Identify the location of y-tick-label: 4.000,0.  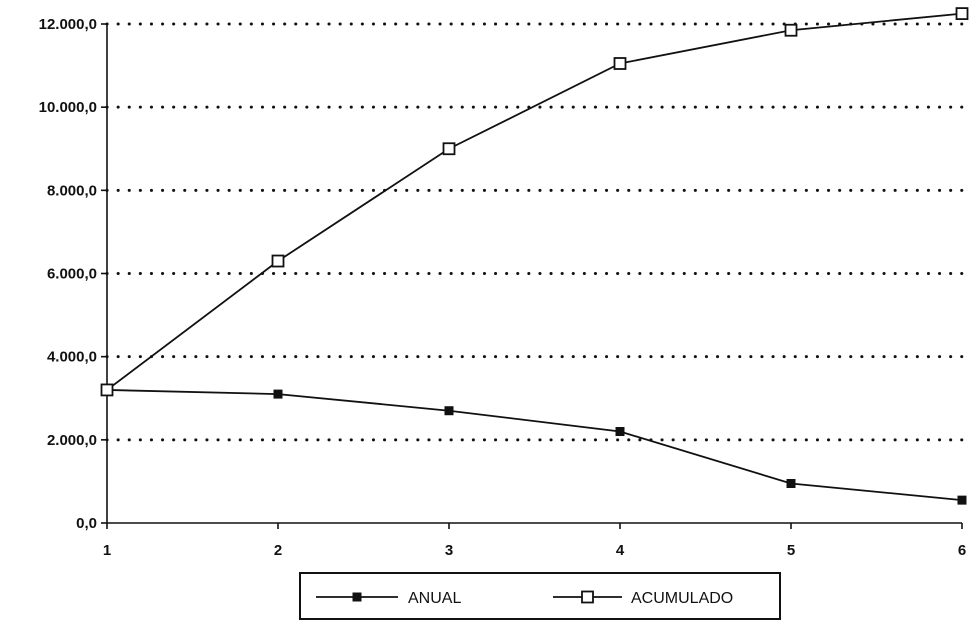
(72, 357).